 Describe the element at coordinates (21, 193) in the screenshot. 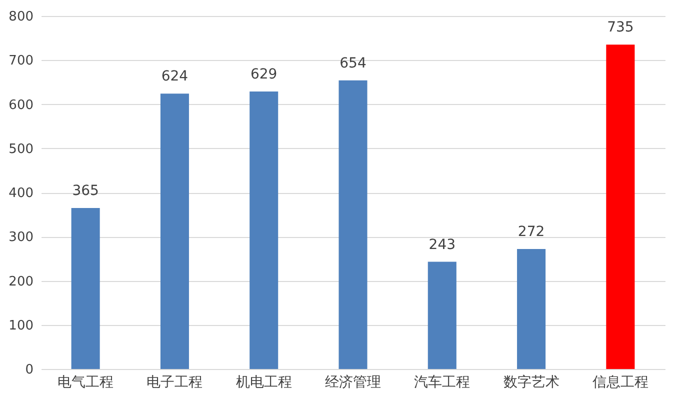

I see `y-tick-label: 400` at that location.